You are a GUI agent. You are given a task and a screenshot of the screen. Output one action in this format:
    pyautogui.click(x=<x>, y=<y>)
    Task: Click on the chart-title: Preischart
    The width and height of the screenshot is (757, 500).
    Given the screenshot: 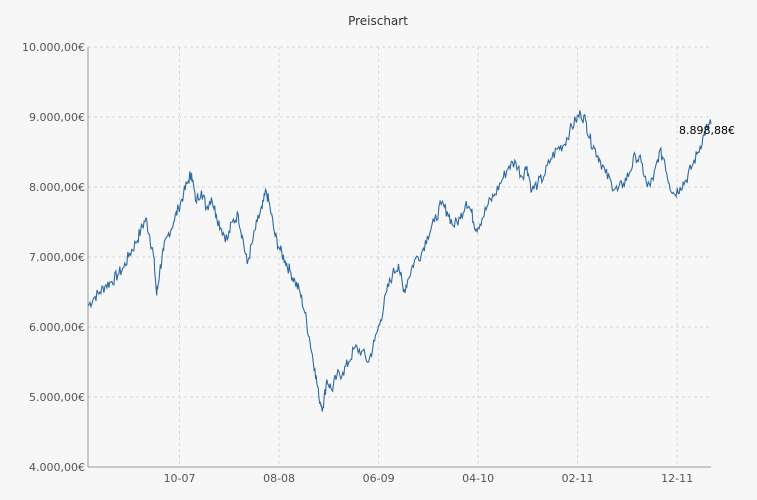 What is the action you would take?
    pyautogui.click(x=378, y=21)
    